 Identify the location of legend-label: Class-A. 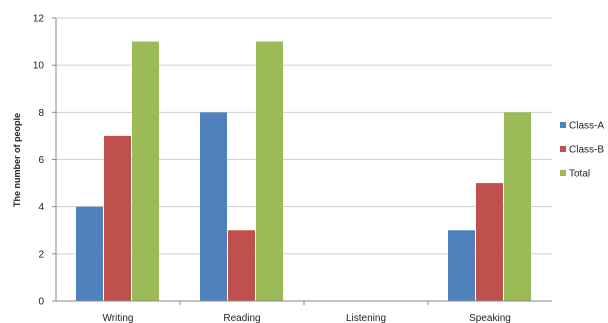
(586, 126).